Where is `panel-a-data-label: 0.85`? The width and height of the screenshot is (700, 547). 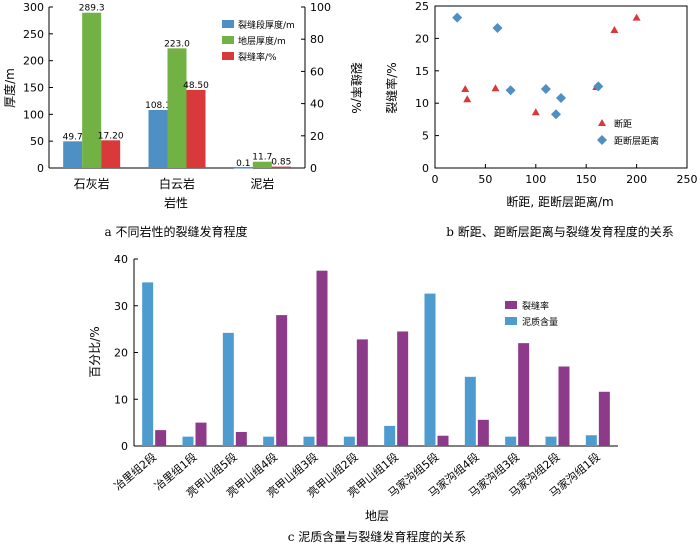 panel-a-data-label: 0.85 is located at coordinates (281, 163).